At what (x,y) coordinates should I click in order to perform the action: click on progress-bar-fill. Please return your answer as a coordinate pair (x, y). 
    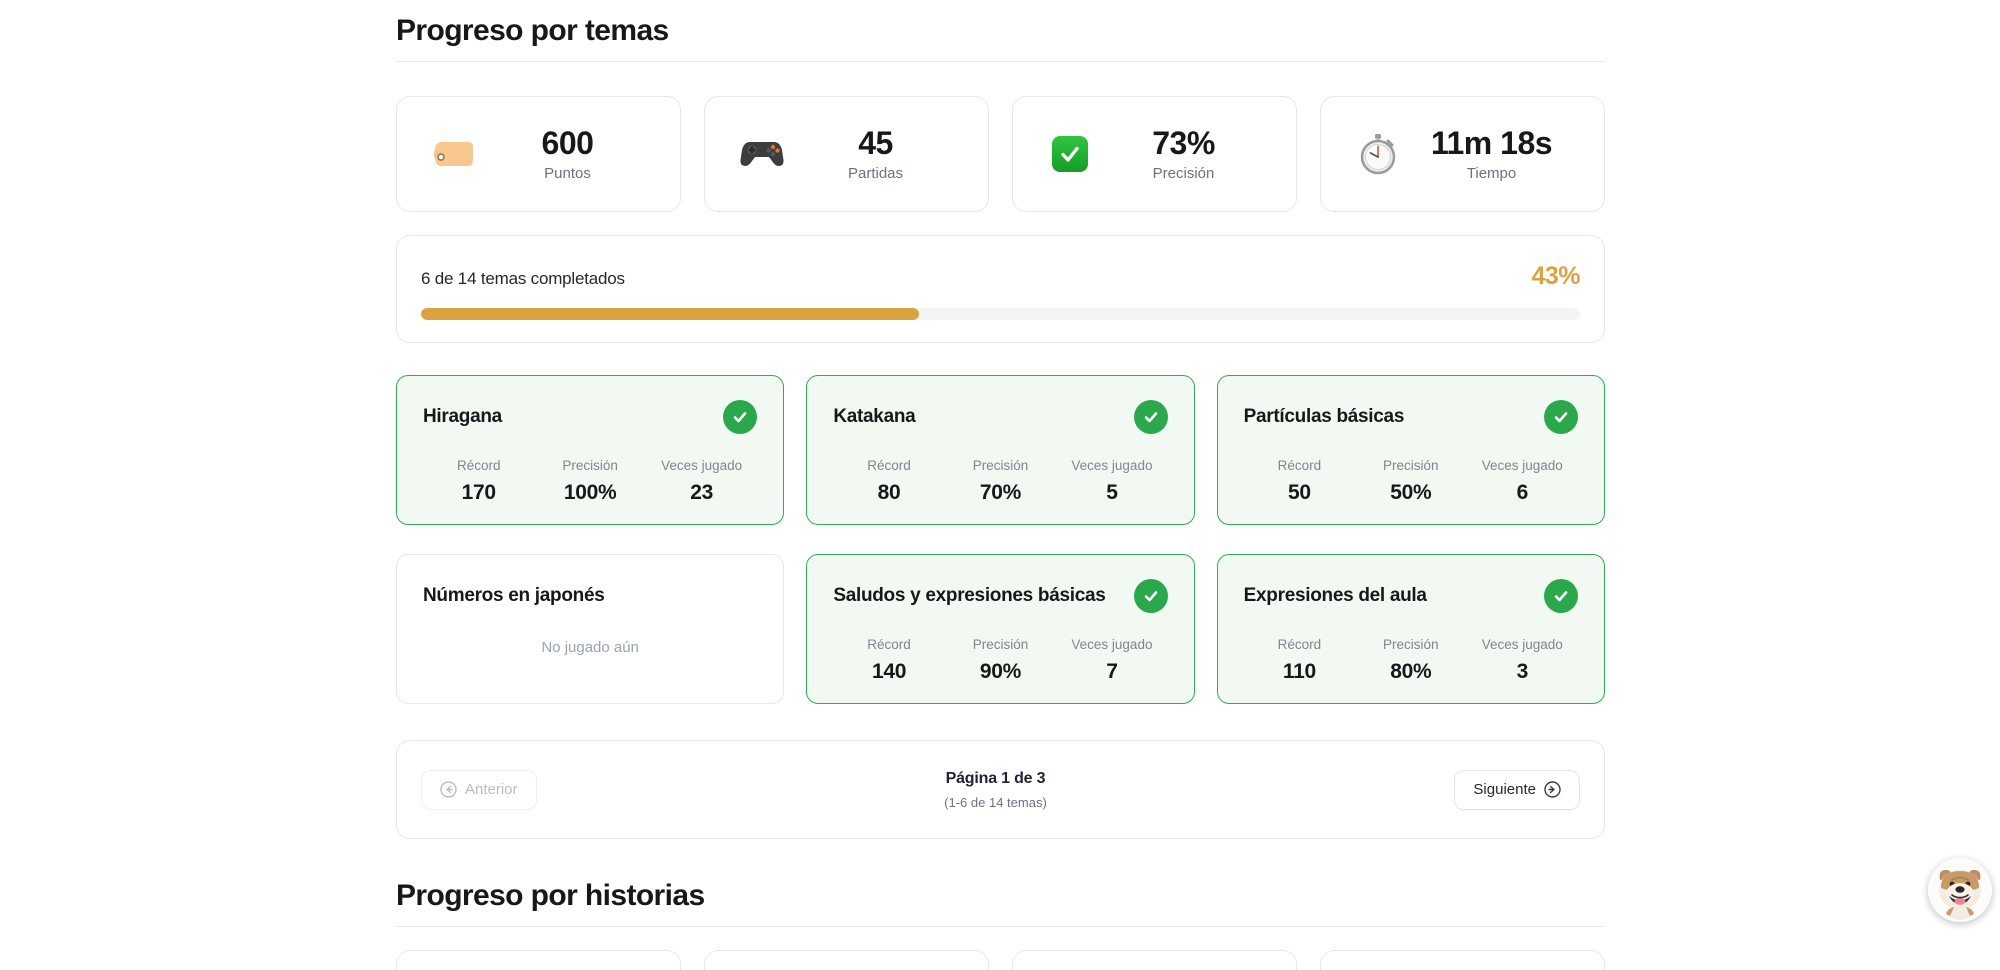
    Looking at the image, I should click on (670, 314).